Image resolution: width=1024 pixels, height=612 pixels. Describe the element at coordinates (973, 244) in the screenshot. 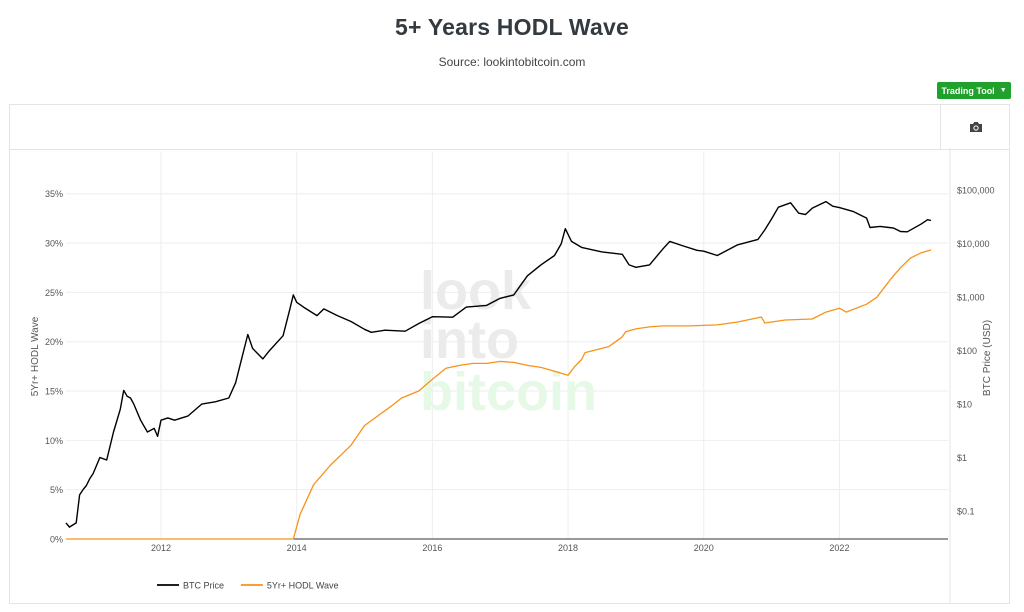

I see `y-right-tick-label: $10,000` at that location.